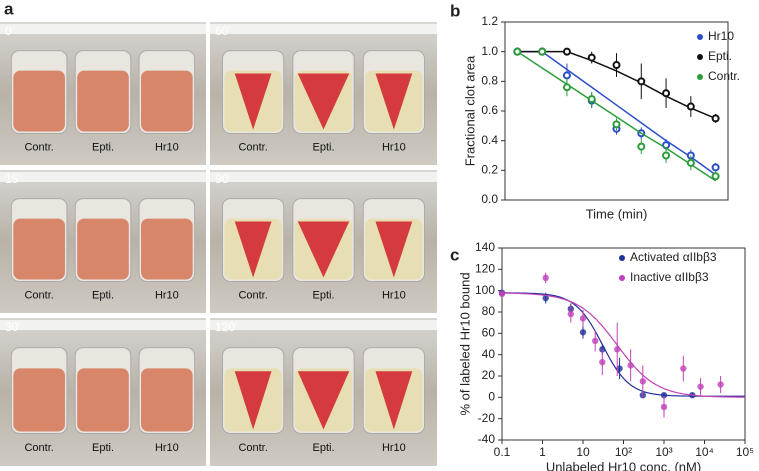  What do you see at coordinates (583, 452) in the screenshot?
I see `x-tick-label: 10` at bounding box center [583, 452].